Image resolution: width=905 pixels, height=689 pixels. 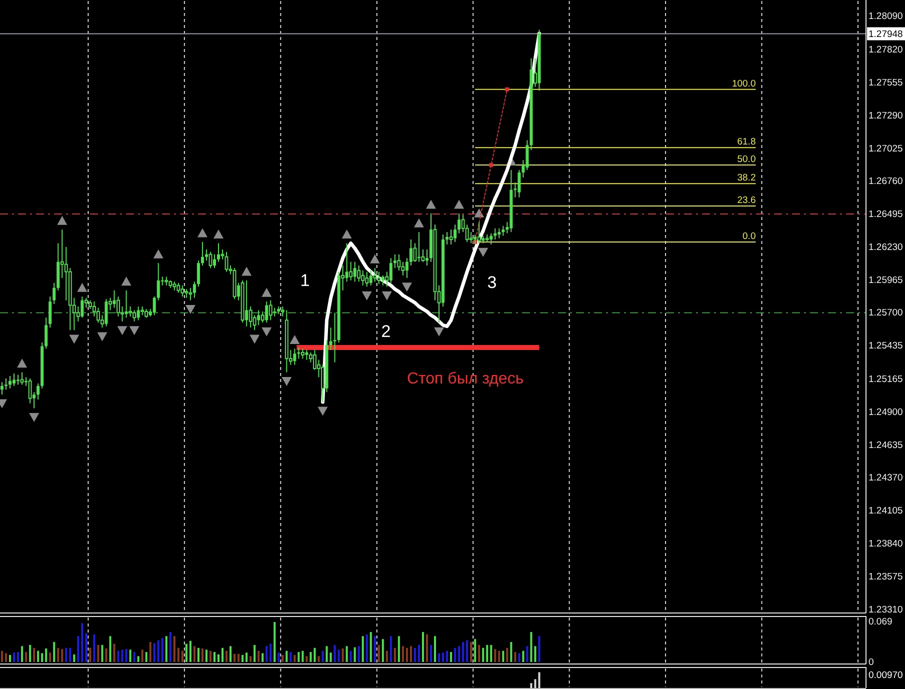 I want to click on y-tick-label: 1.25700, so click(x=885, y=312).